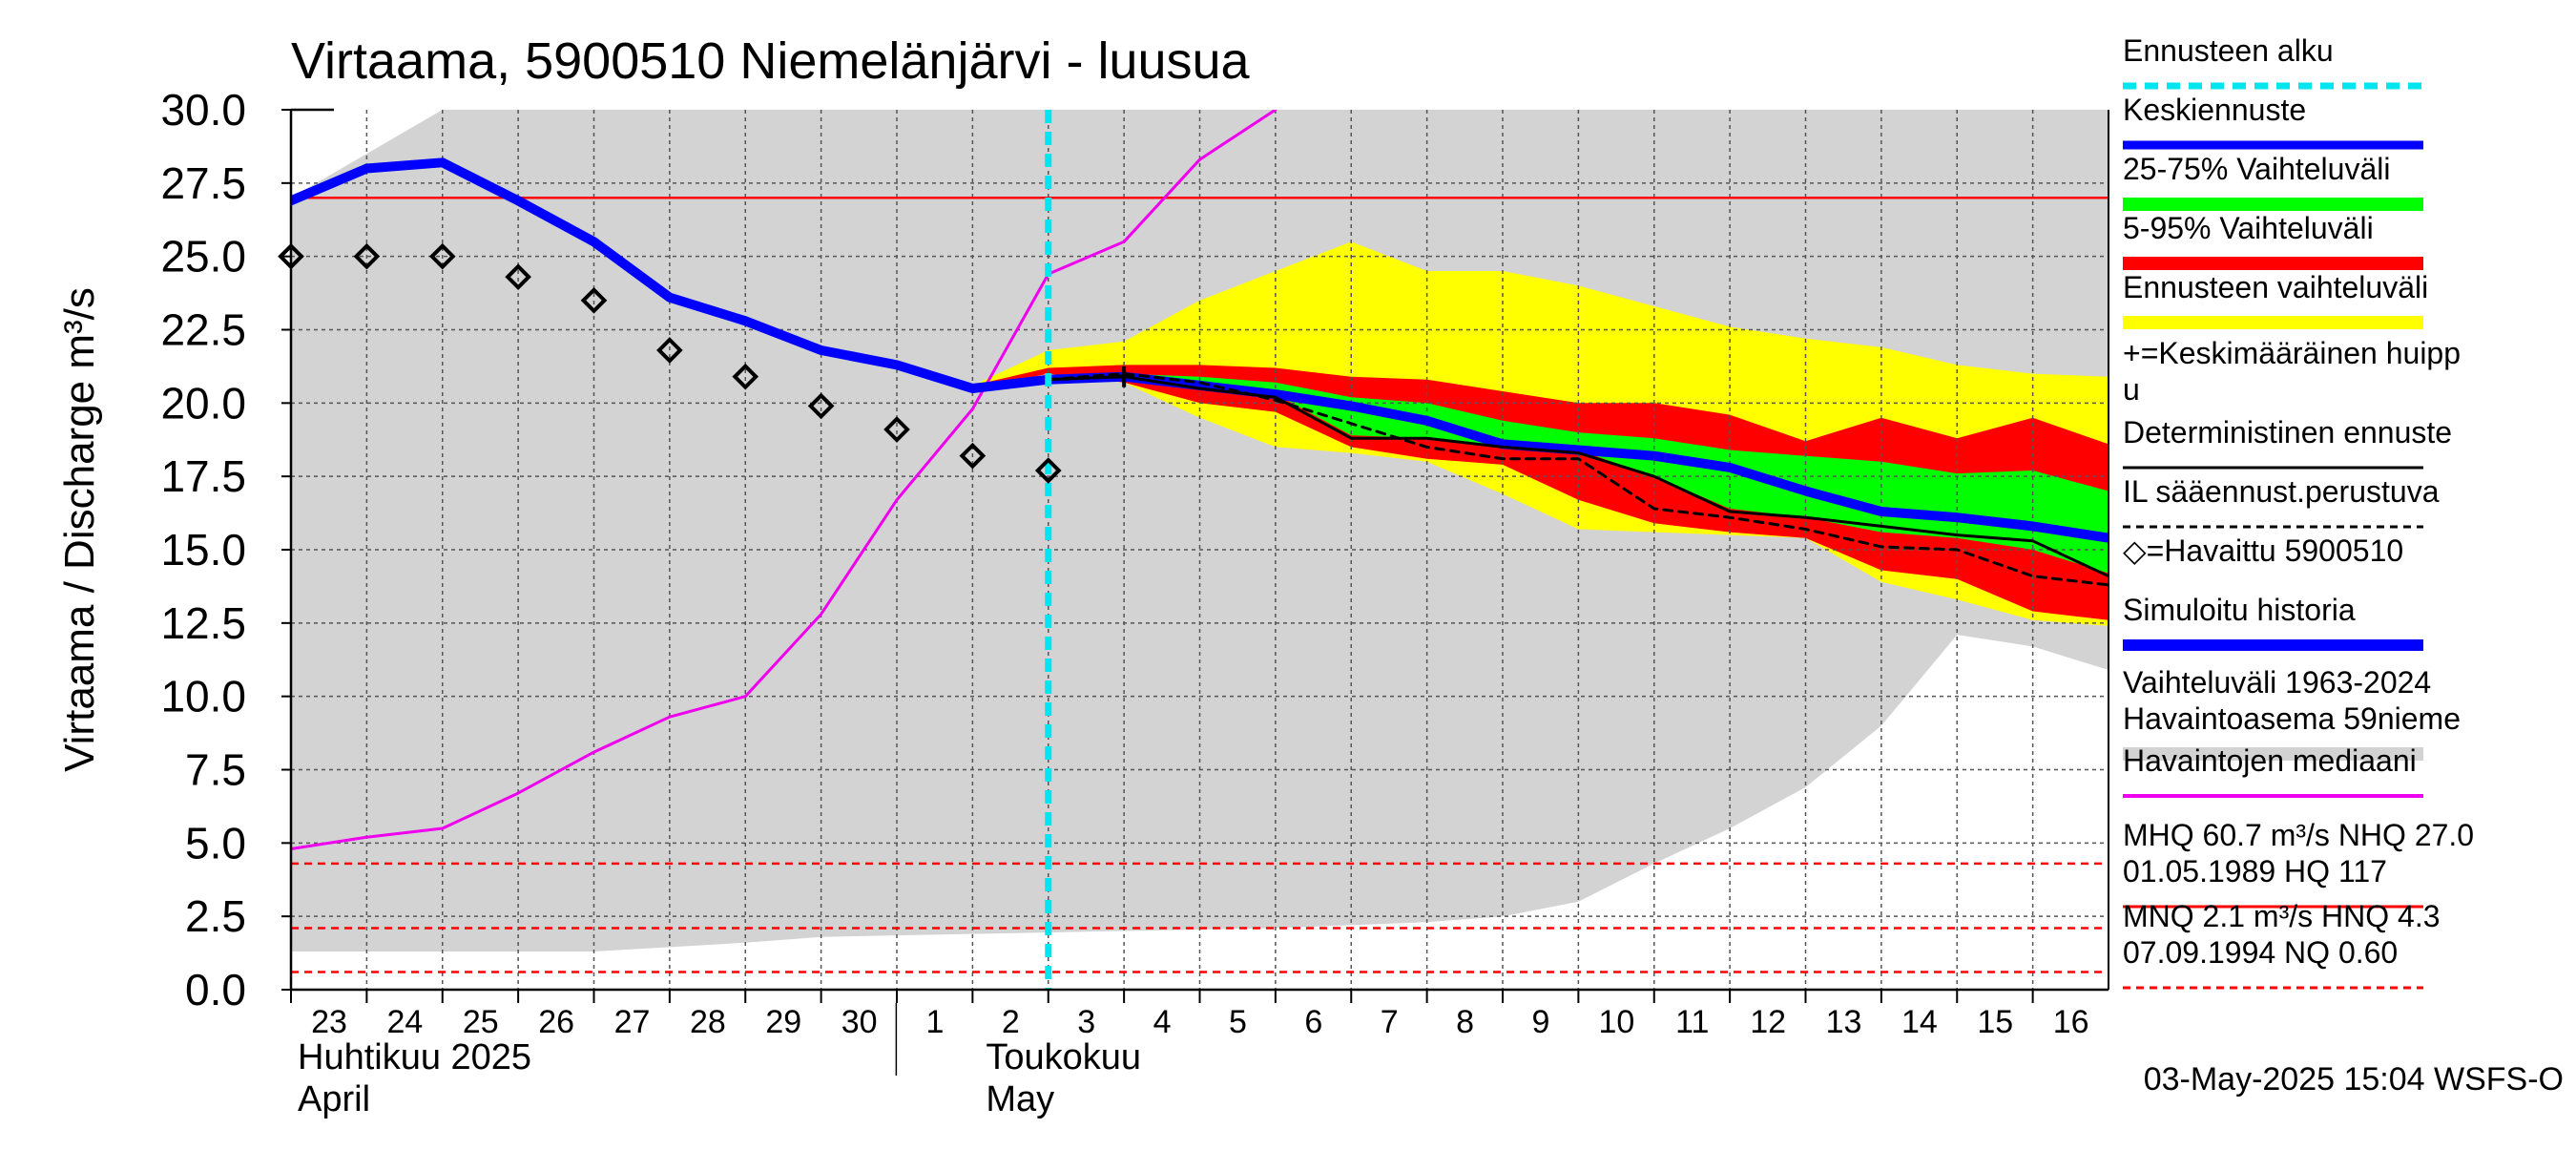 This screenshot has height=1150, width=2576. What do you see at coordinates (2255, 871) in the screenshot?
I see `legend-label: 01.05.1989 HQ 117` at bounding box center [2255, 871].